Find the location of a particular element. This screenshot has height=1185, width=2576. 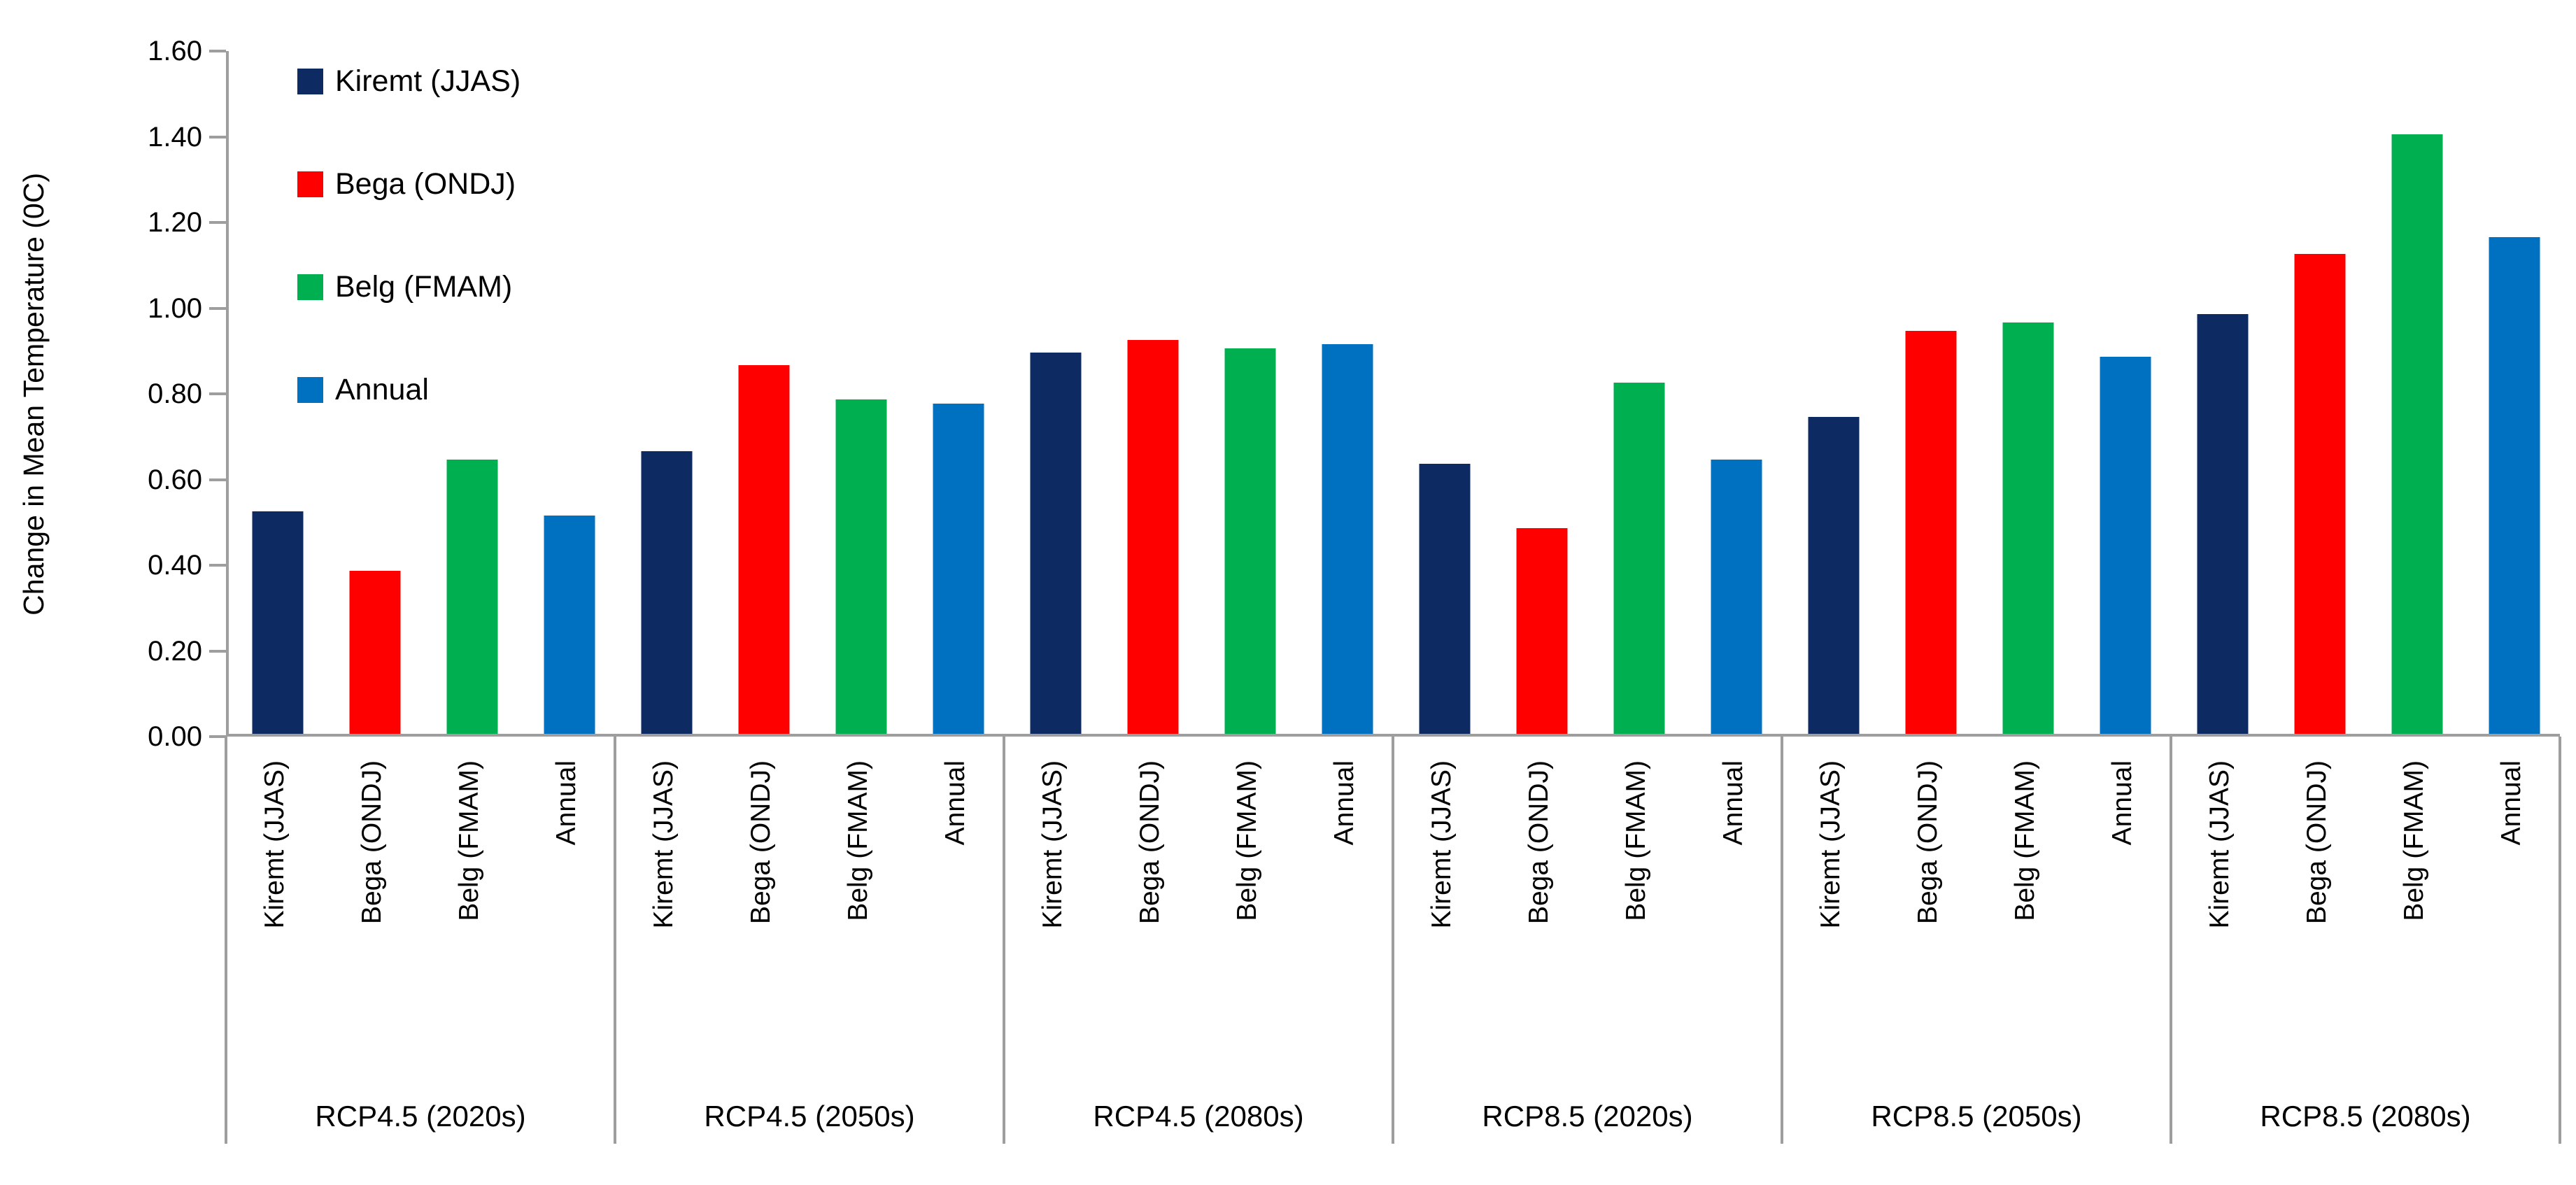

y-tick-label: 1.00 is located at coordinates (175, 308).